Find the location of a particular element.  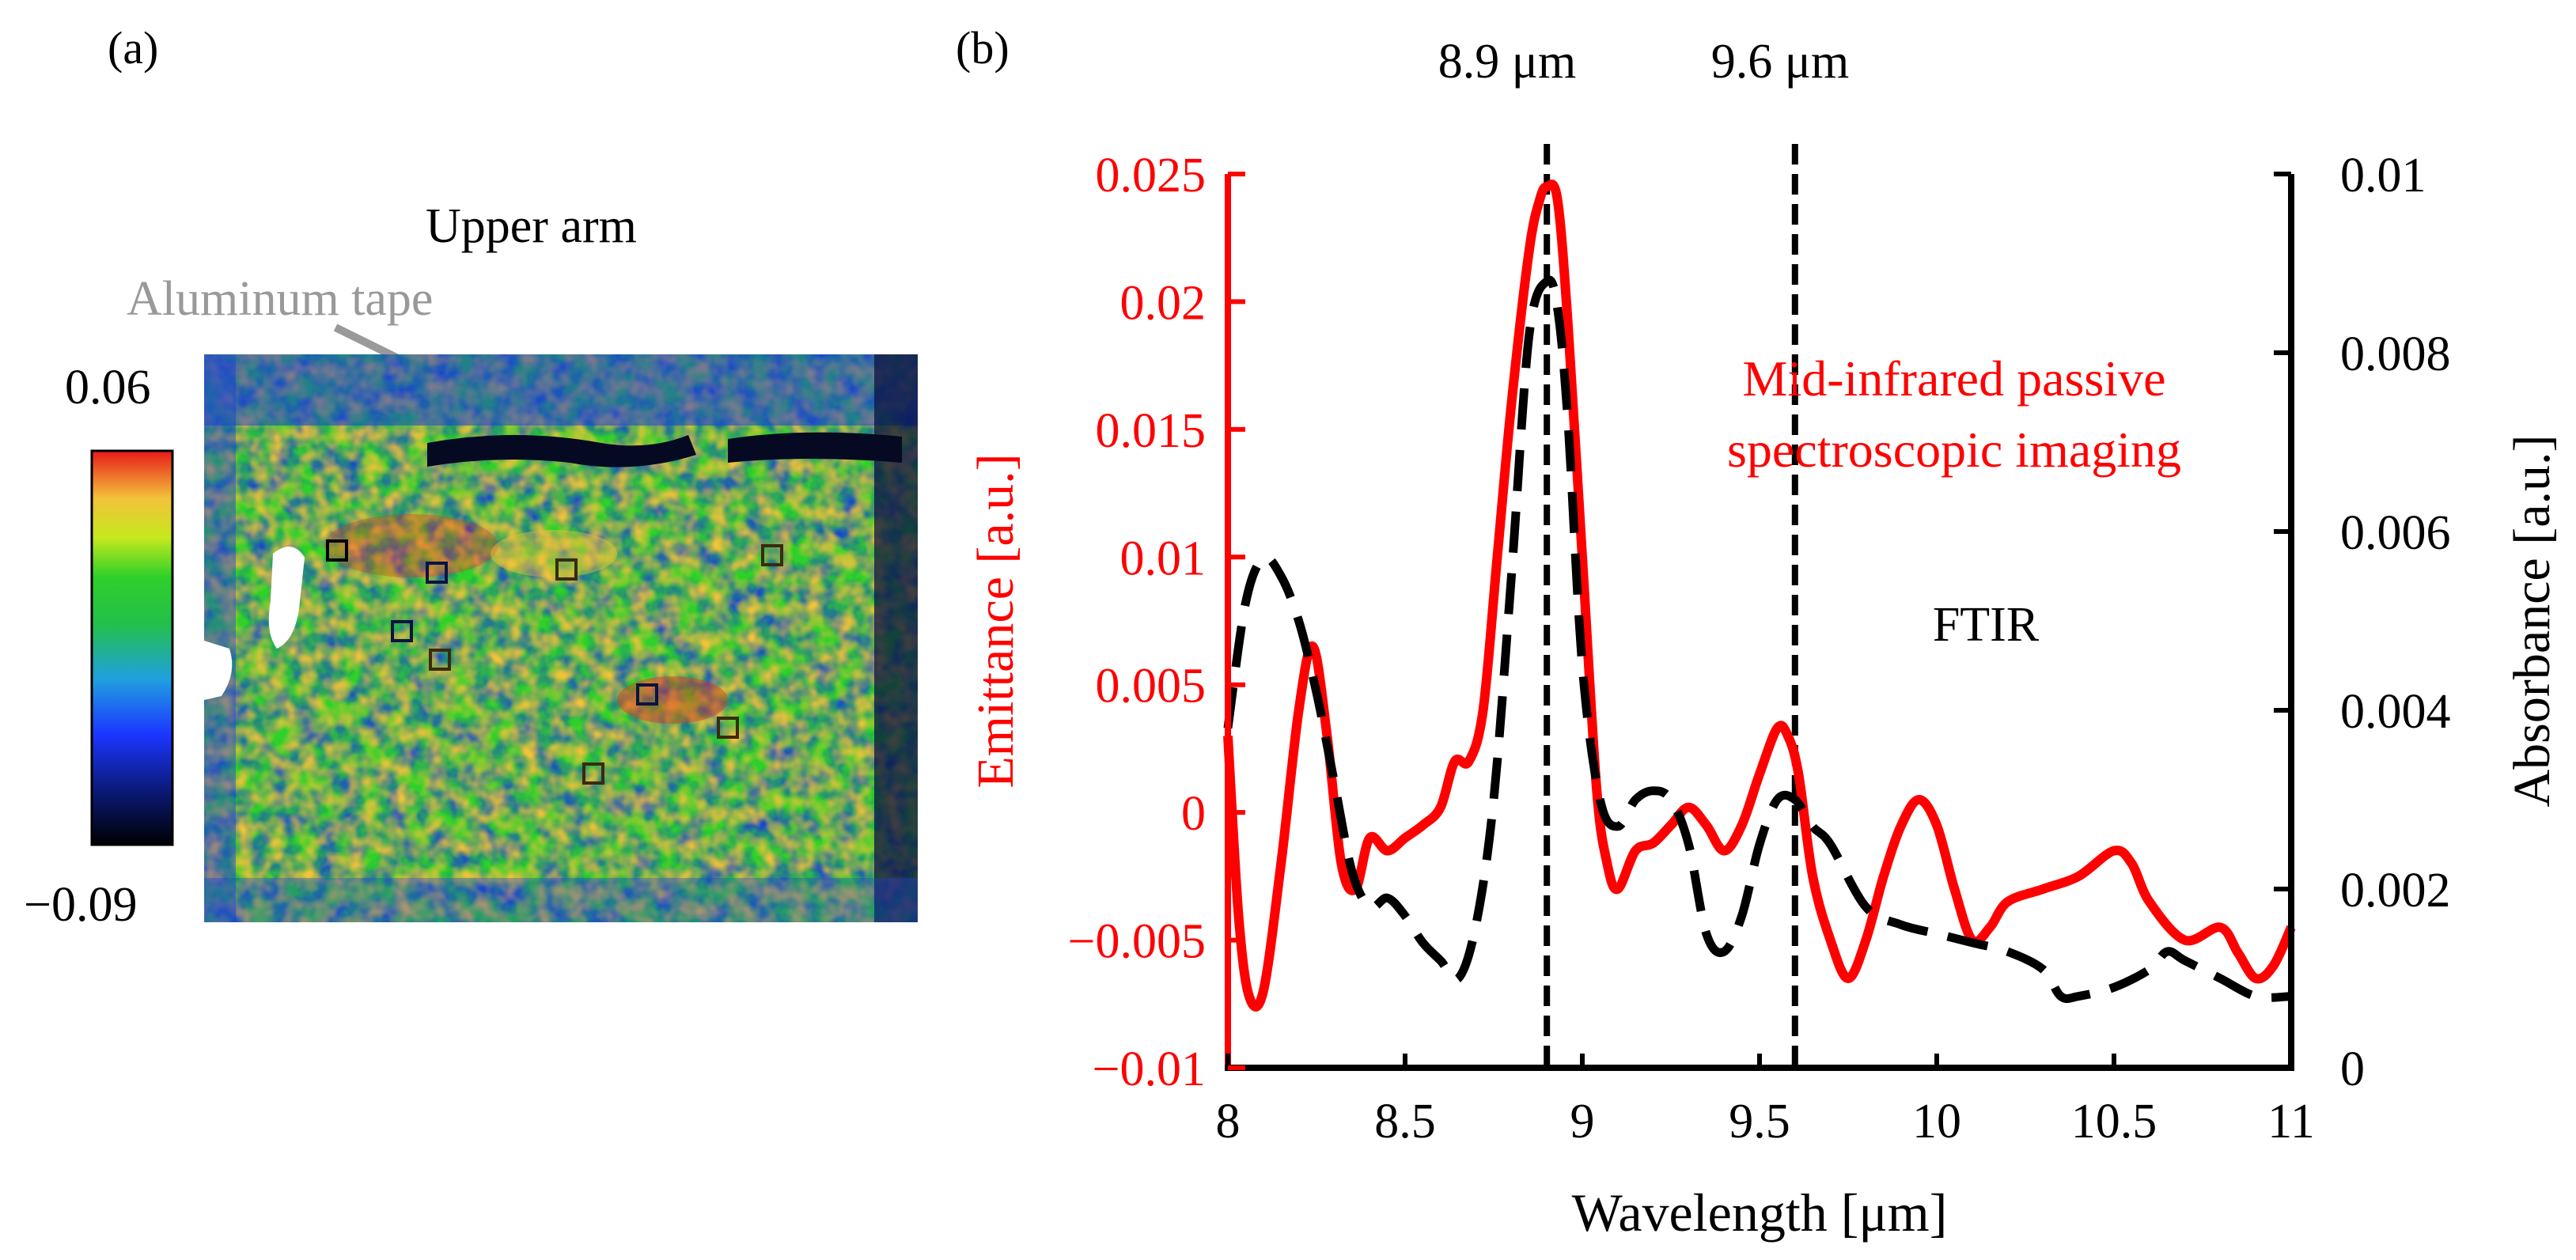

roi-markers is located at coordinates (554, 662).